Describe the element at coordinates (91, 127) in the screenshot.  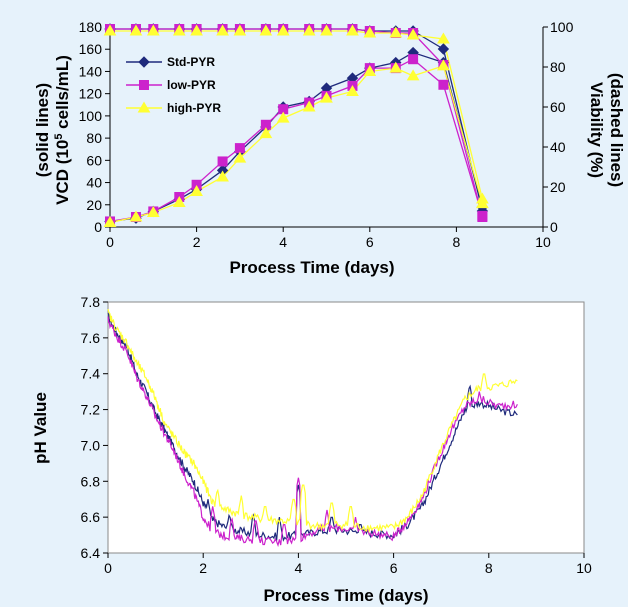
I see `left-y-tick-labels: 0 20 40 60 80 100 120 140 160 180` at that location.